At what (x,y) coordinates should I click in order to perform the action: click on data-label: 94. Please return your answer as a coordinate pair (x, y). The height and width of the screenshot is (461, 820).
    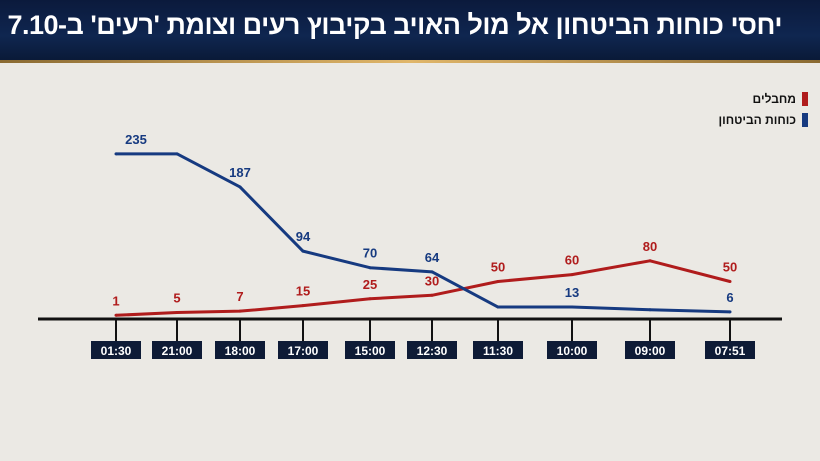
    Looking at the image, I should click on (303, 236).